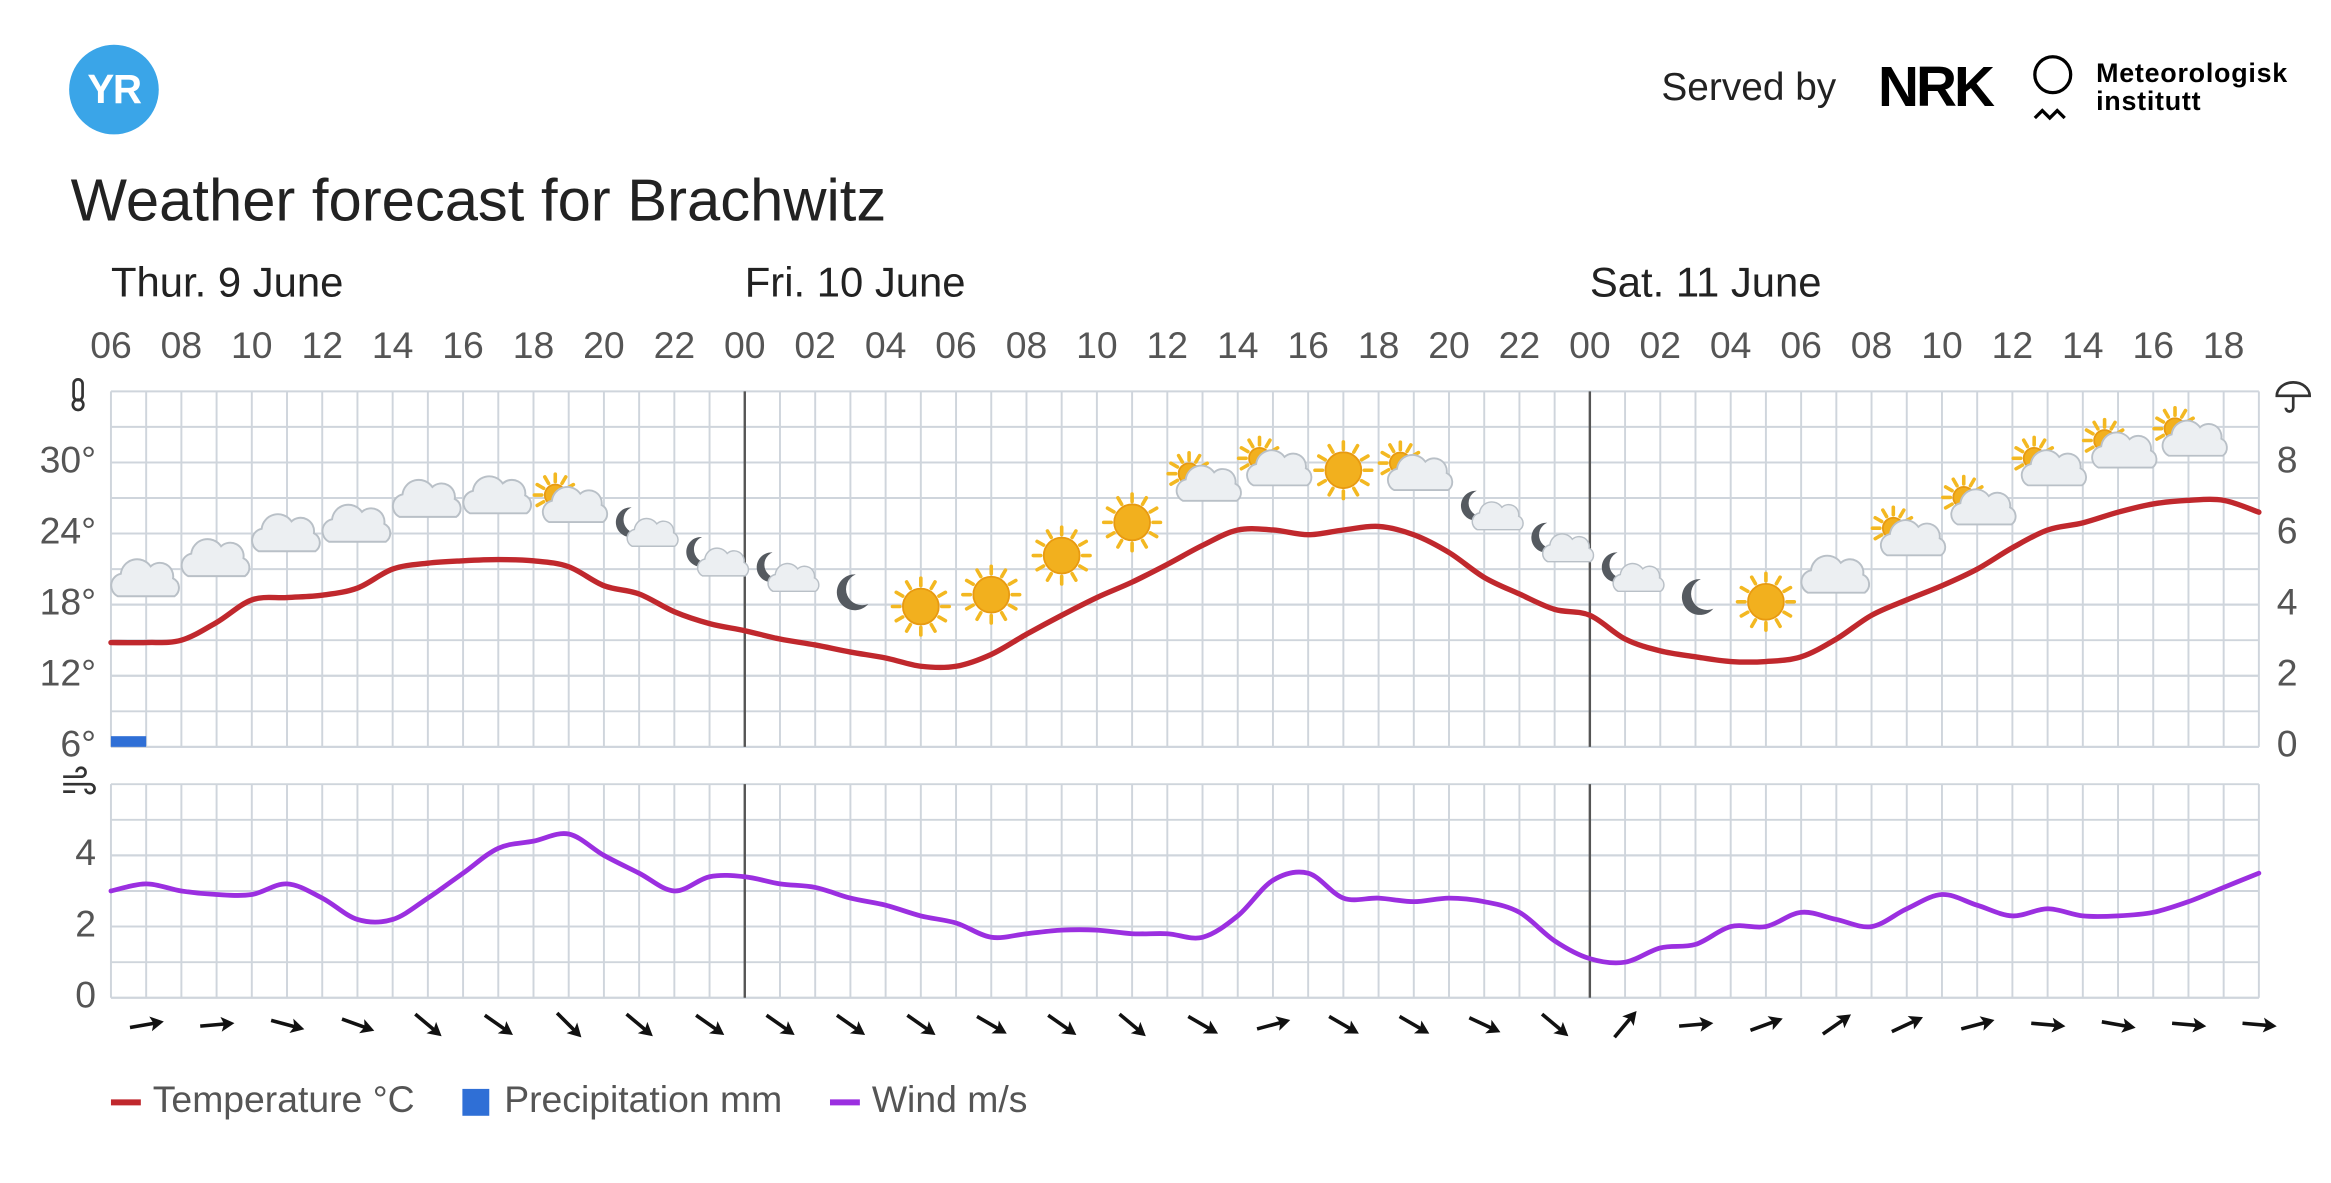 This screenshot has height=1183, width=2331. What do you see at coordinates (745, 345) in the screenshot?
I see `x-tick-label: 00` at bounding box center [745, 345].